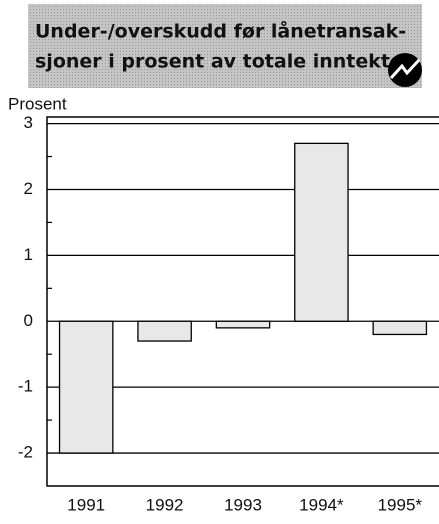 Image resolution: width=439 pixels, height=524 pixels. I want to click on x-tick-label: 1994*, so click(321, 504).